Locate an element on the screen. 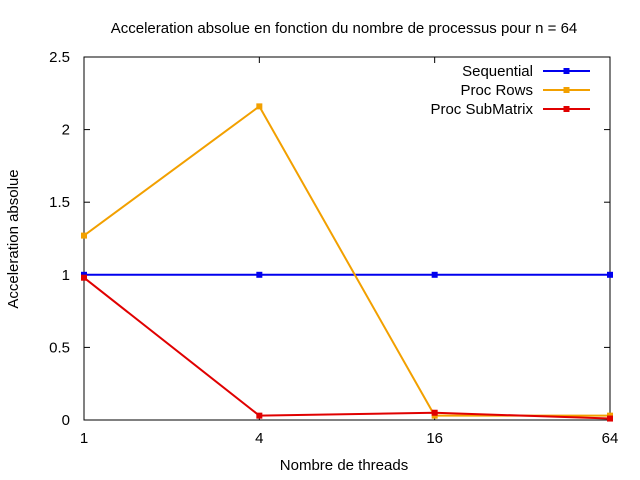 This screenshot has height=480, width=640. y-tick-label: 2 is located at coordinates (66, 130).